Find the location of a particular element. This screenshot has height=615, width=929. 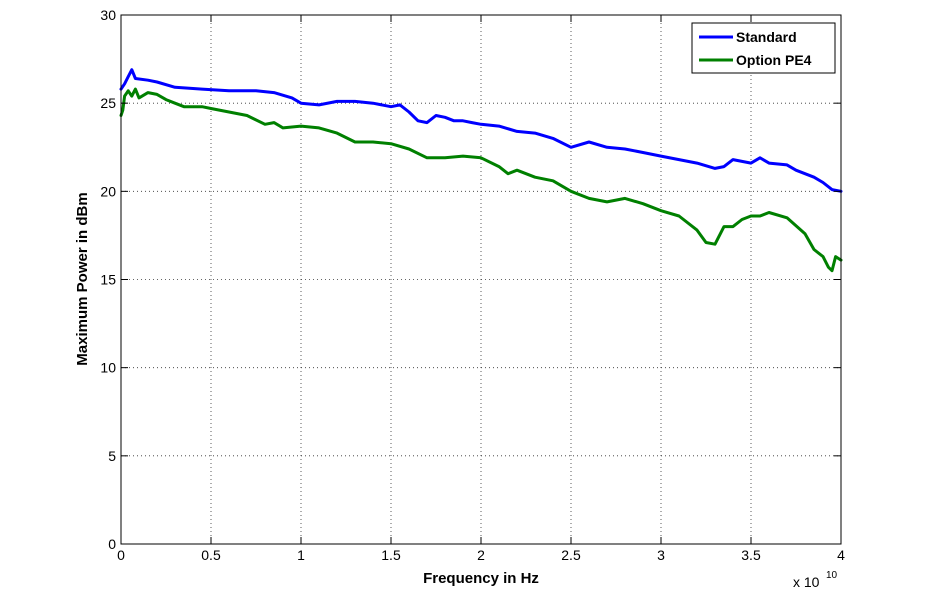

y-tick-label: 10 is located at coordinates (108, 368).